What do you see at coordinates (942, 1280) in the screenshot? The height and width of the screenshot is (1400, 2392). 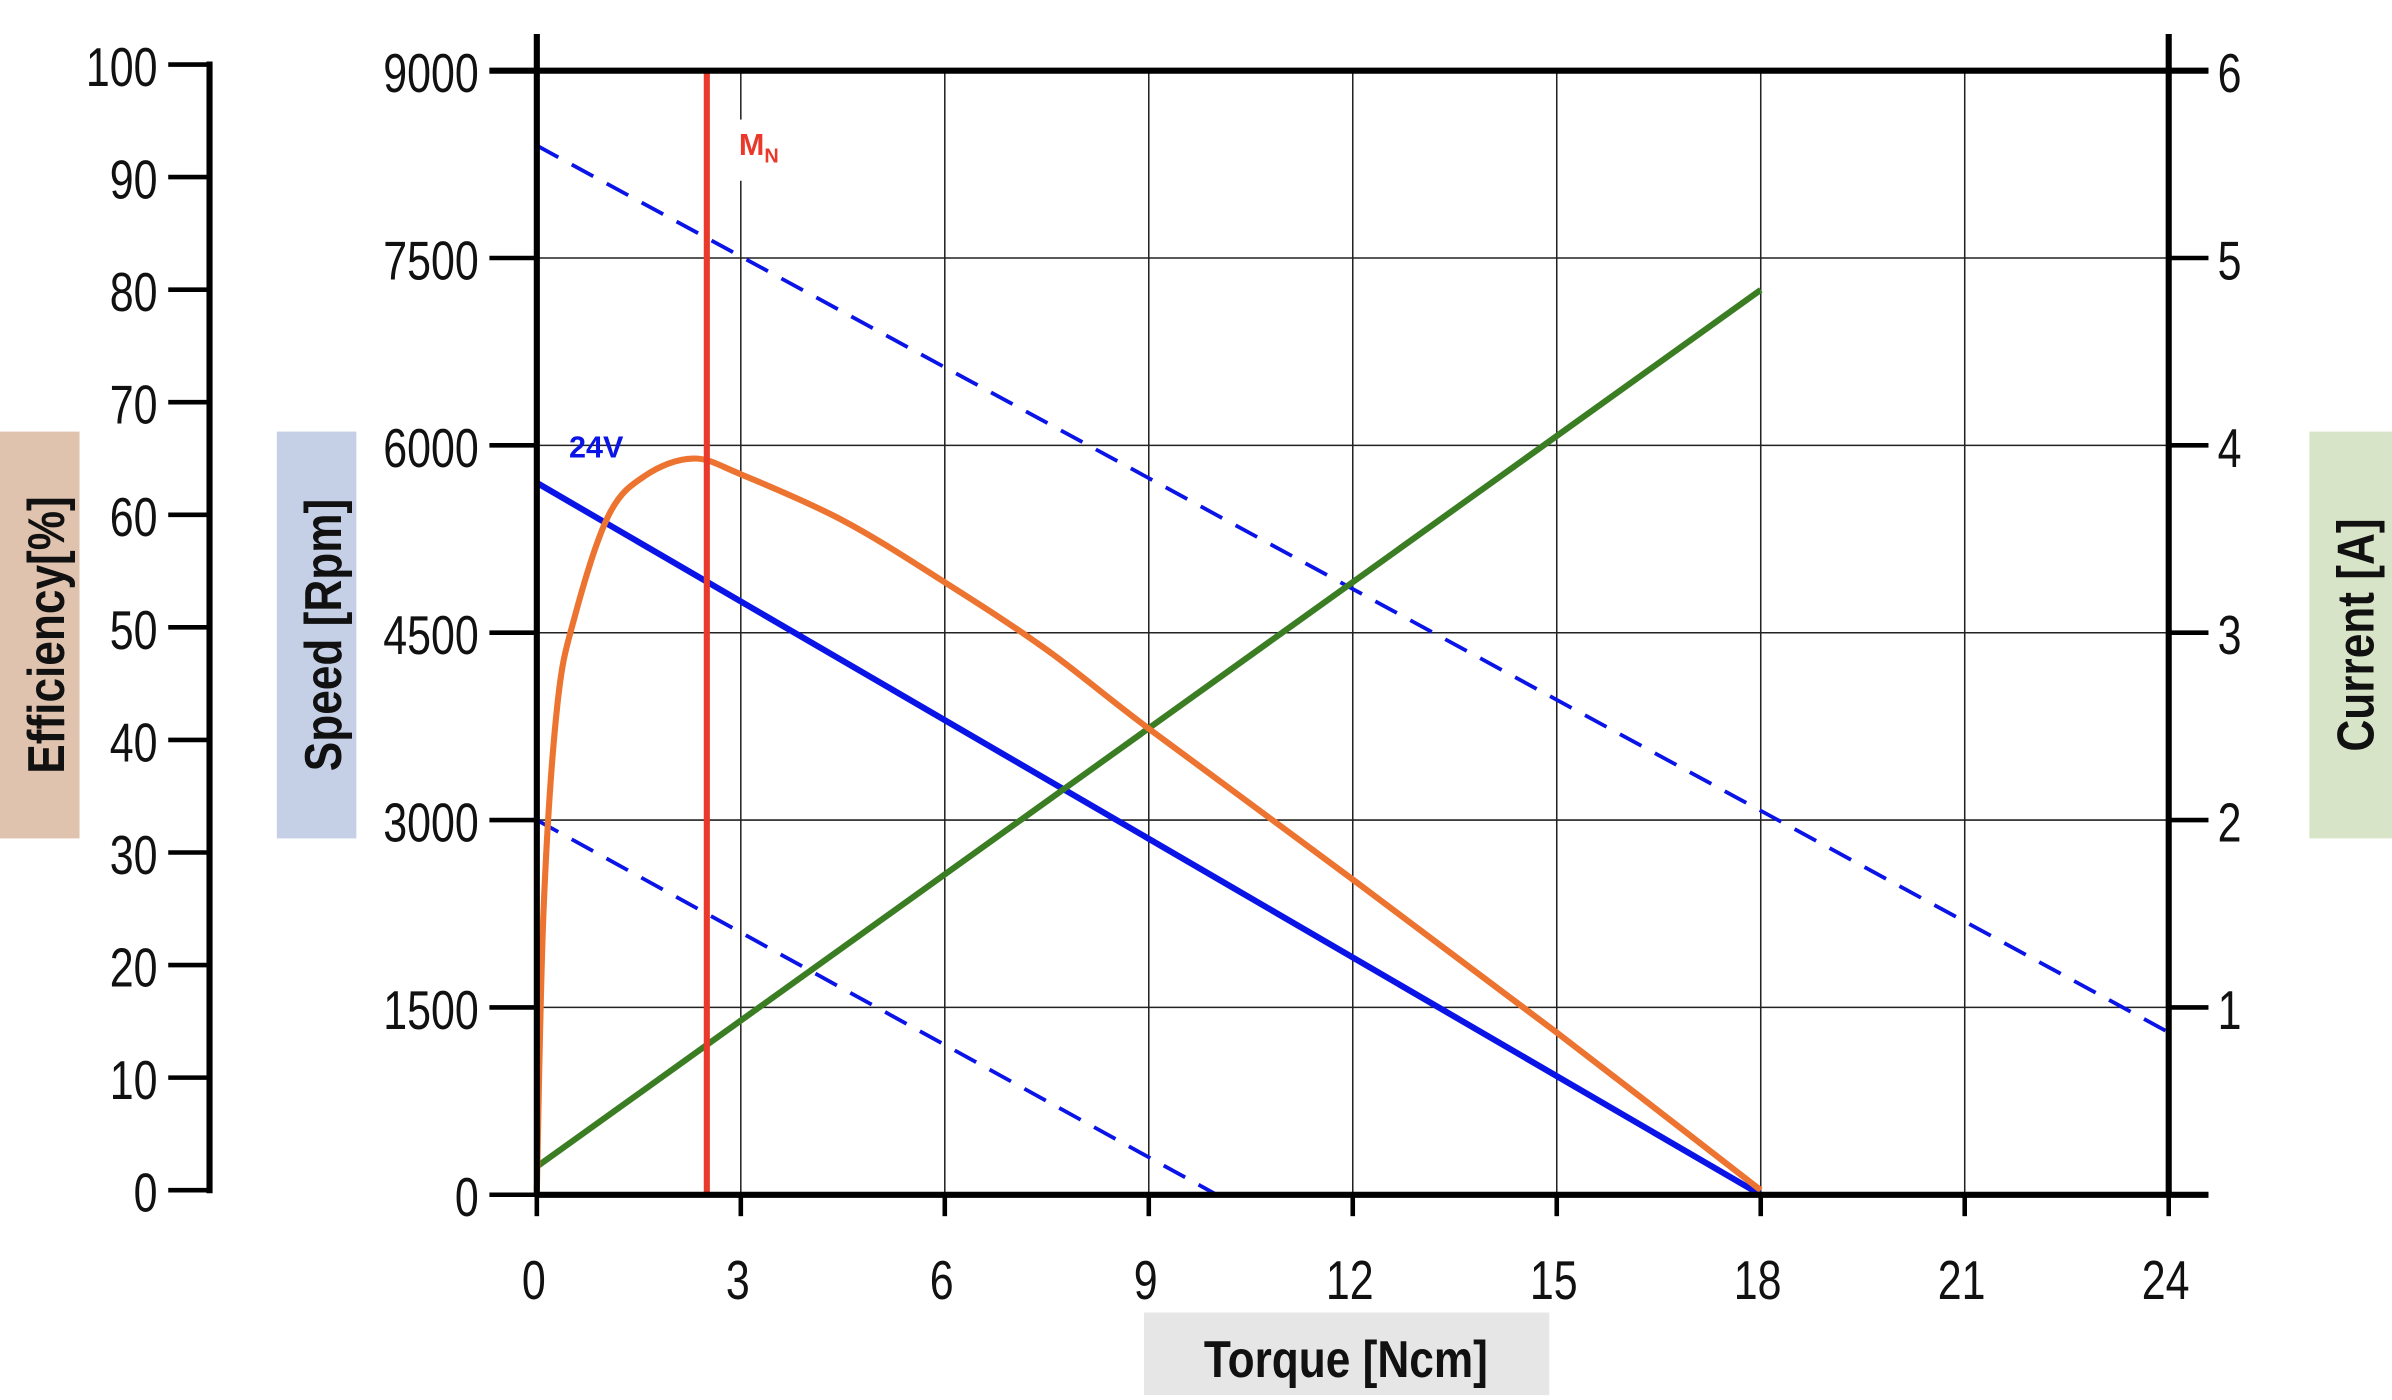 I see `x-tick-label: 6` at bounding box center [942, 1280].